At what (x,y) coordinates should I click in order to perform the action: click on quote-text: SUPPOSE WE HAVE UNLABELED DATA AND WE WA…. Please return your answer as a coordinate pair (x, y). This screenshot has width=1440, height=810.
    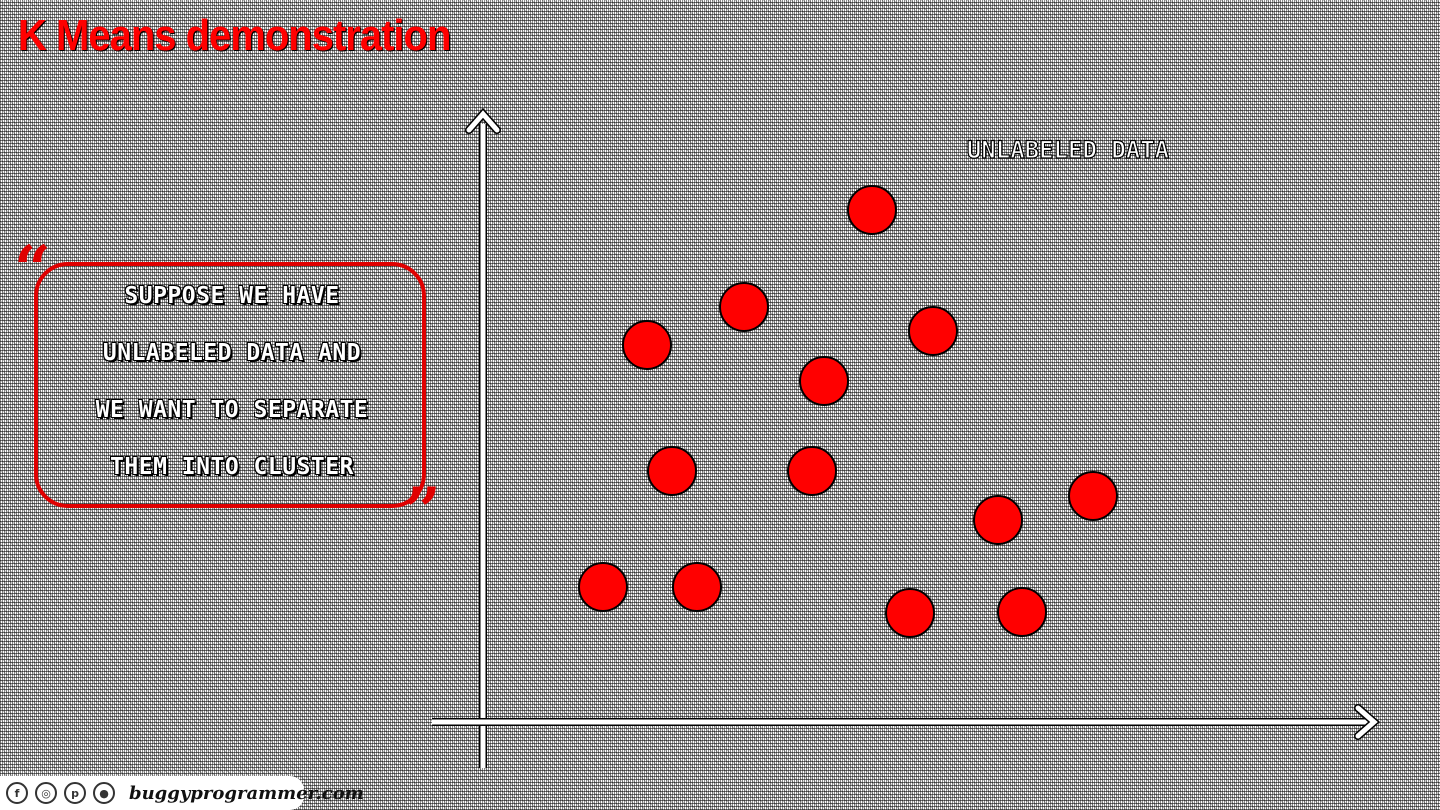
    Looking at the image, I should click on (232, 382).